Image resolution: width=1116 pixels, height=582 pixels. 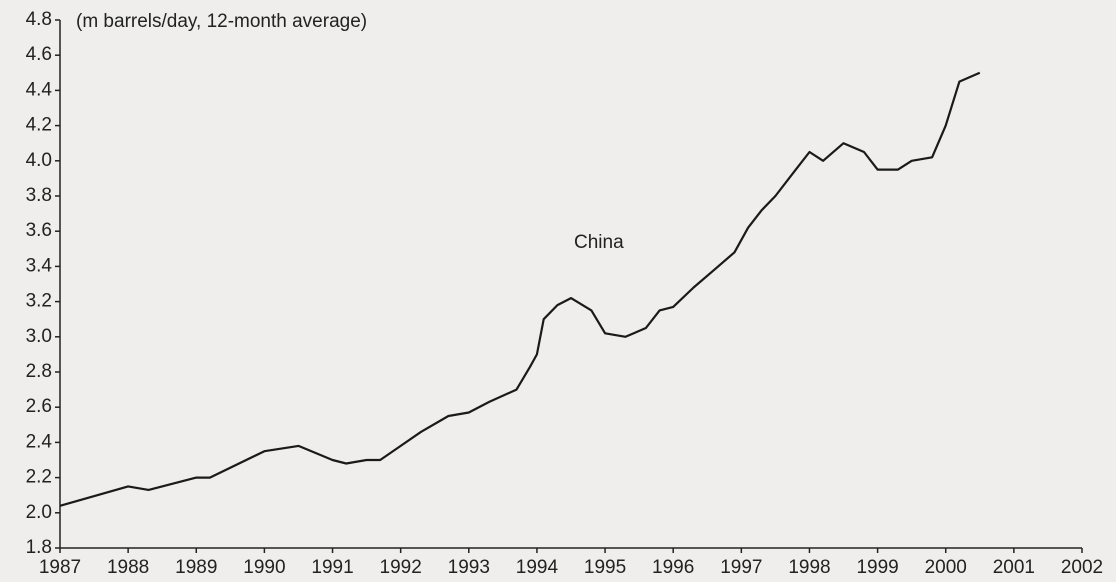 What do you see at coordinates (39, 54) in the screenshot?
I see `y-tick-label: 4.6` at bounding box center [39, 54].